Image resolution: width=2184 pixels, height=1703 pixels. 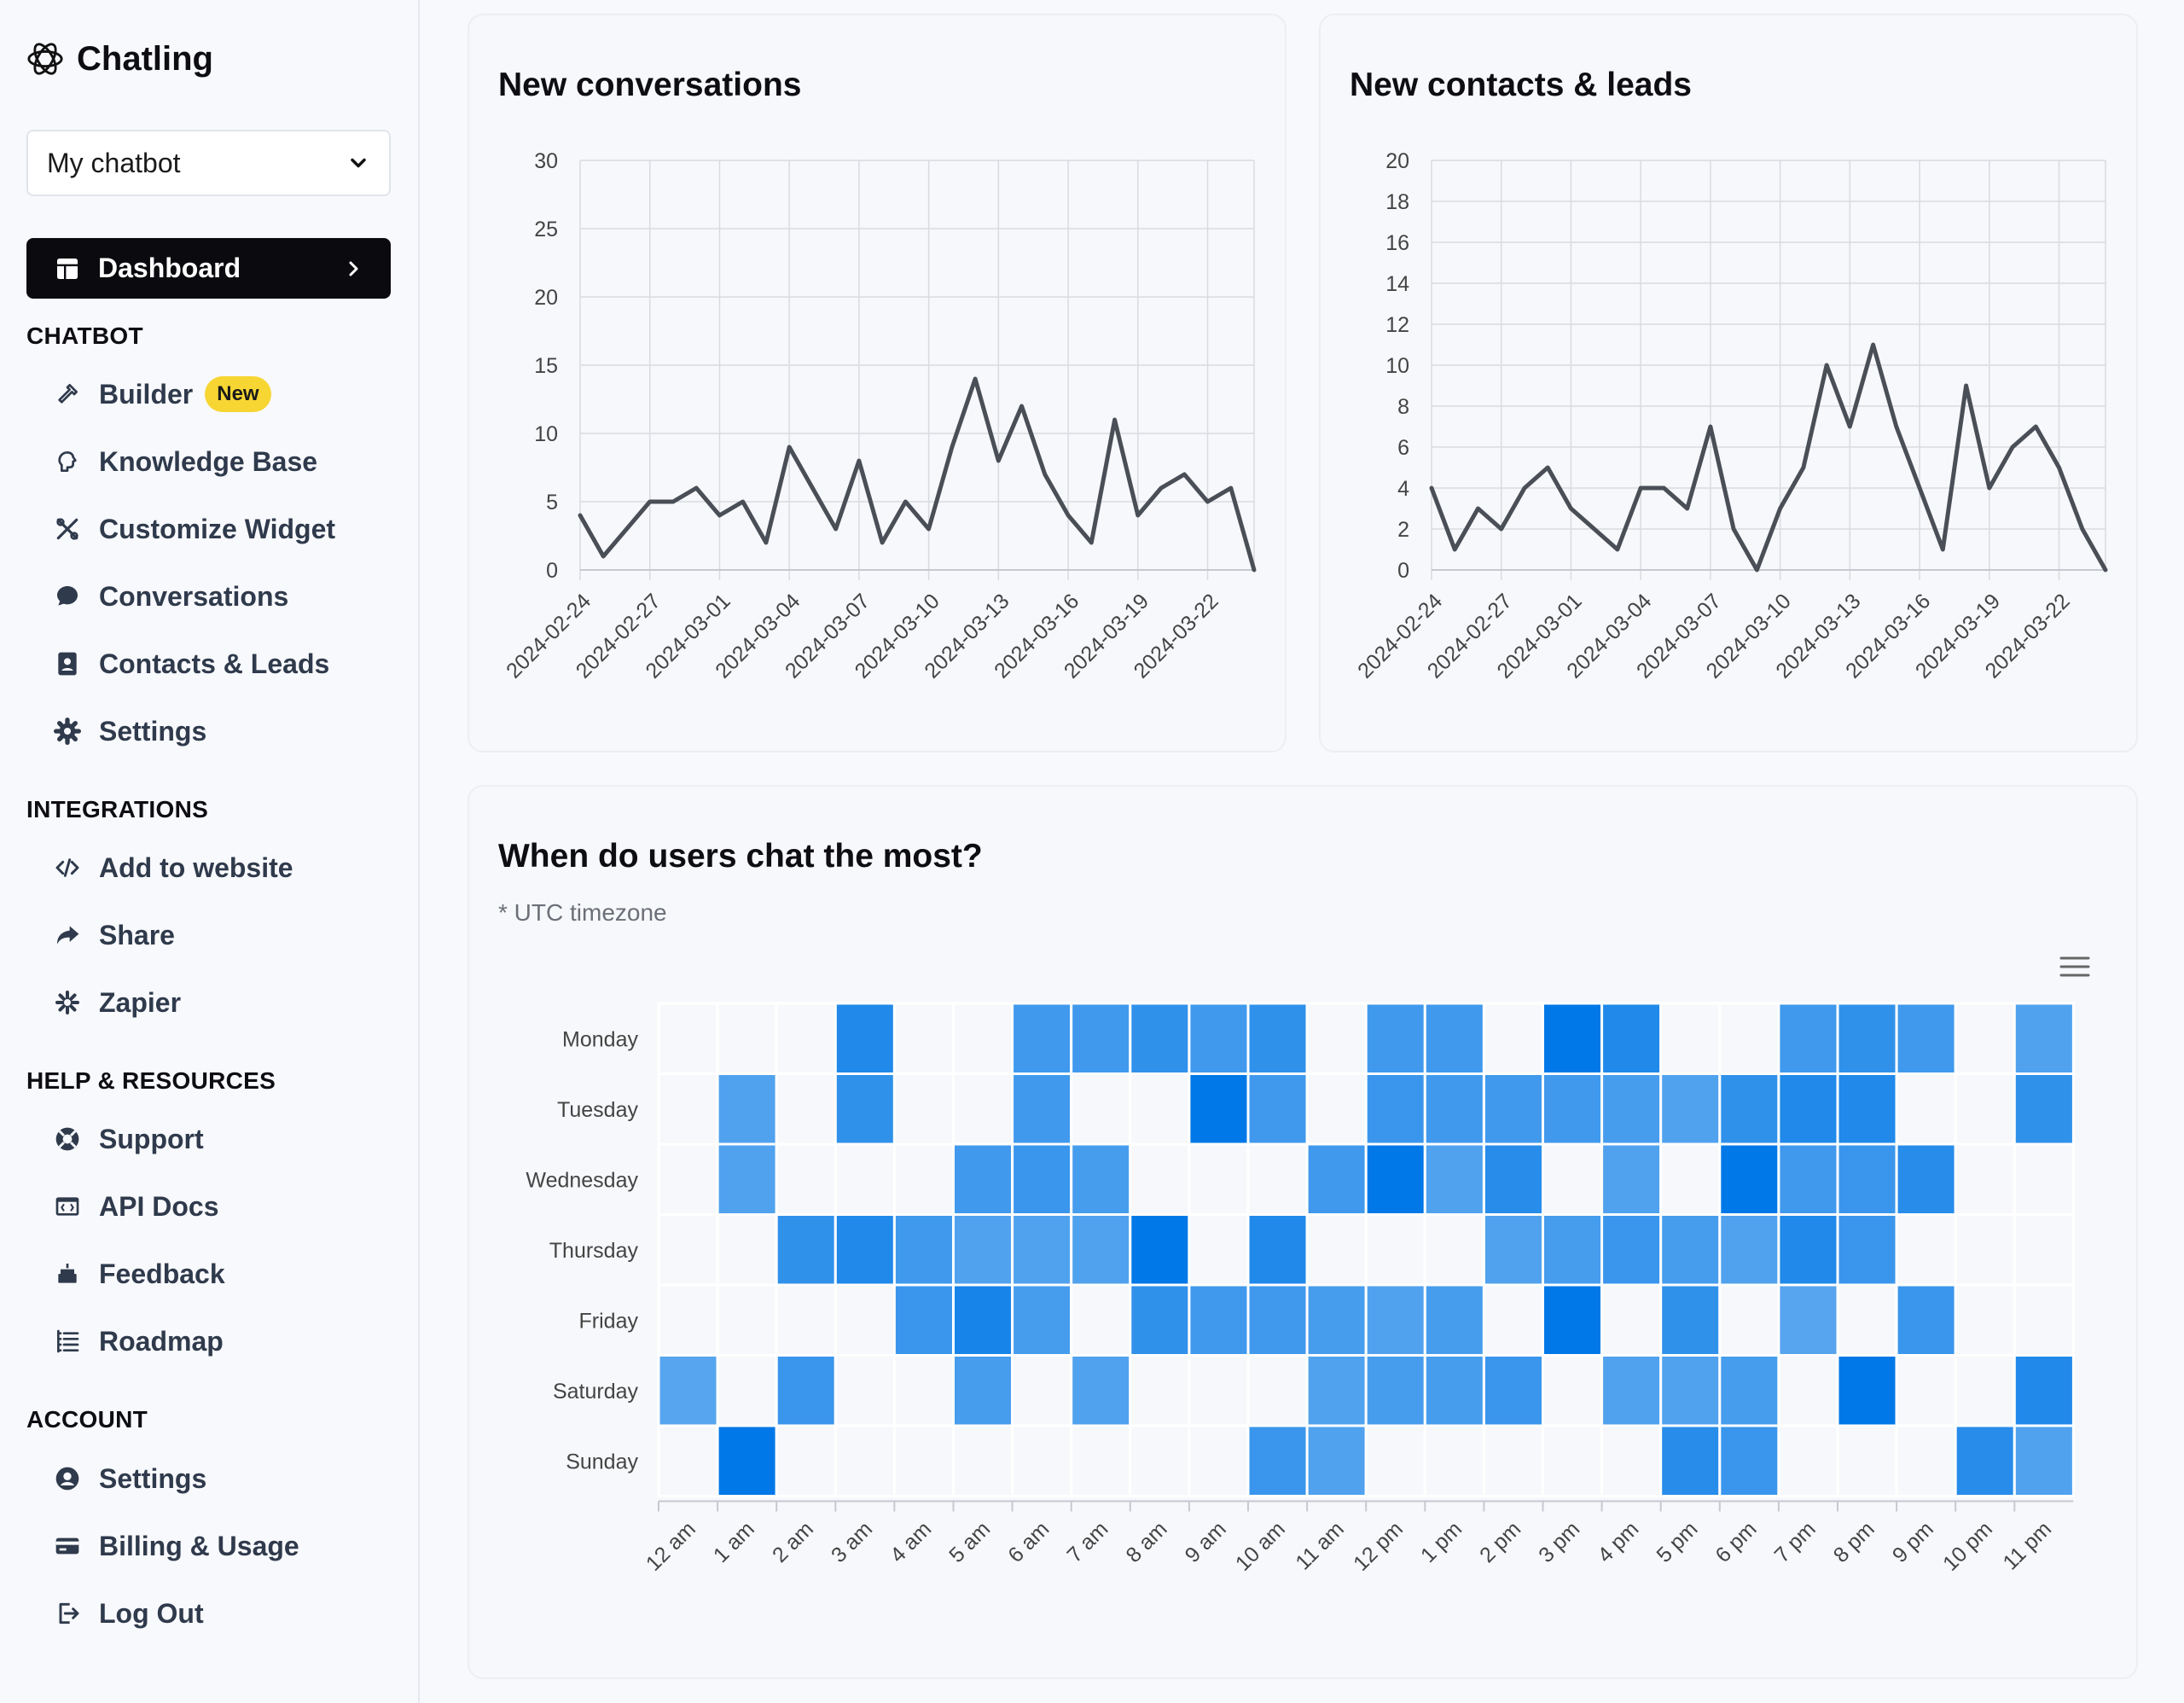 What do you see at coordinates (597, 1110) in the screenshot?
I see `heatmap-row-label: Tuesday` at bounding box center [597, 1110].